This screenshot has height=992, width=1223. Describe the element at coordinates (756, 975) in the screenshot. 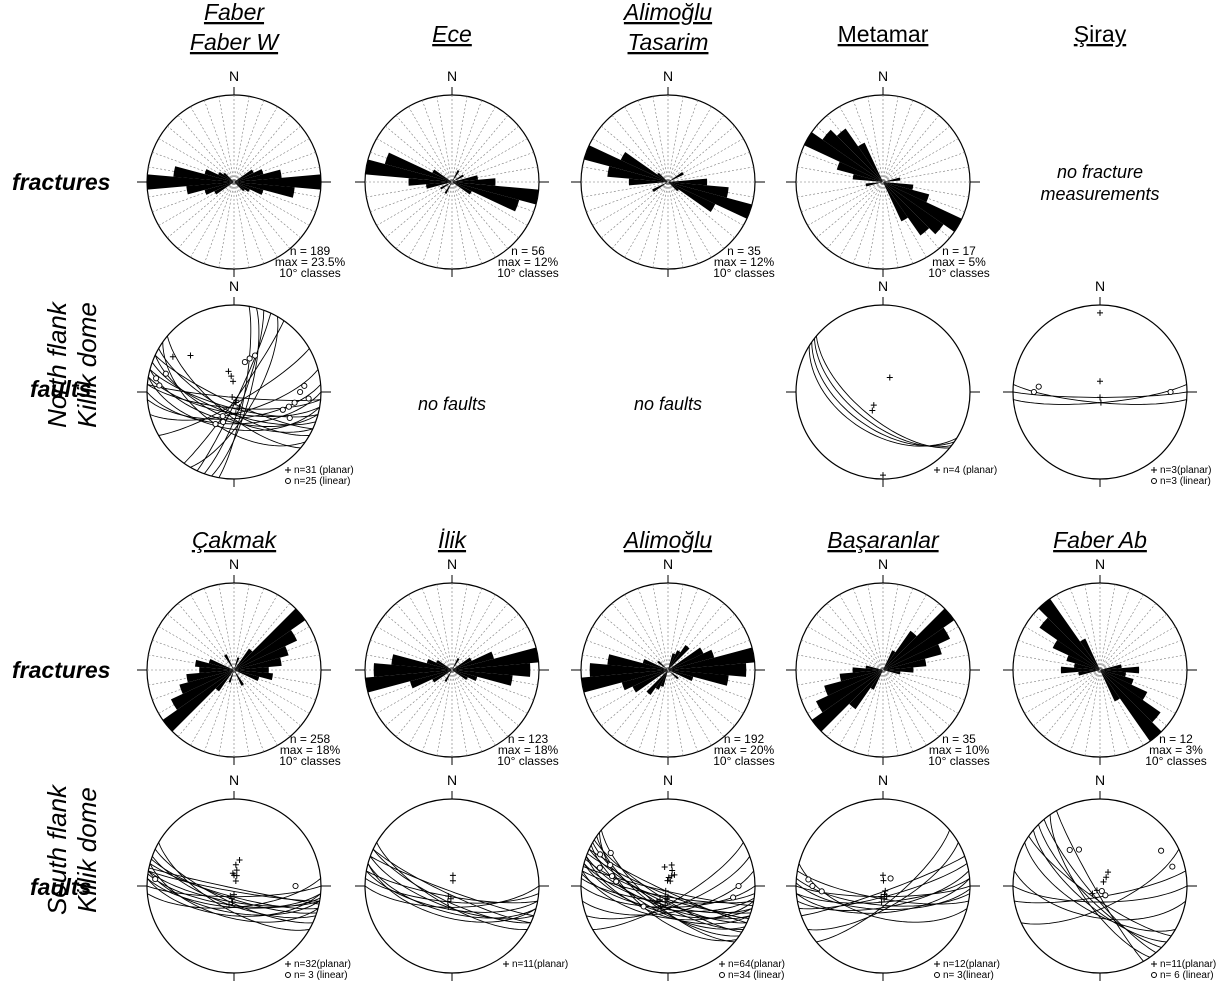

I see `stereo-legend-text: n=34 (linear)` at that location.